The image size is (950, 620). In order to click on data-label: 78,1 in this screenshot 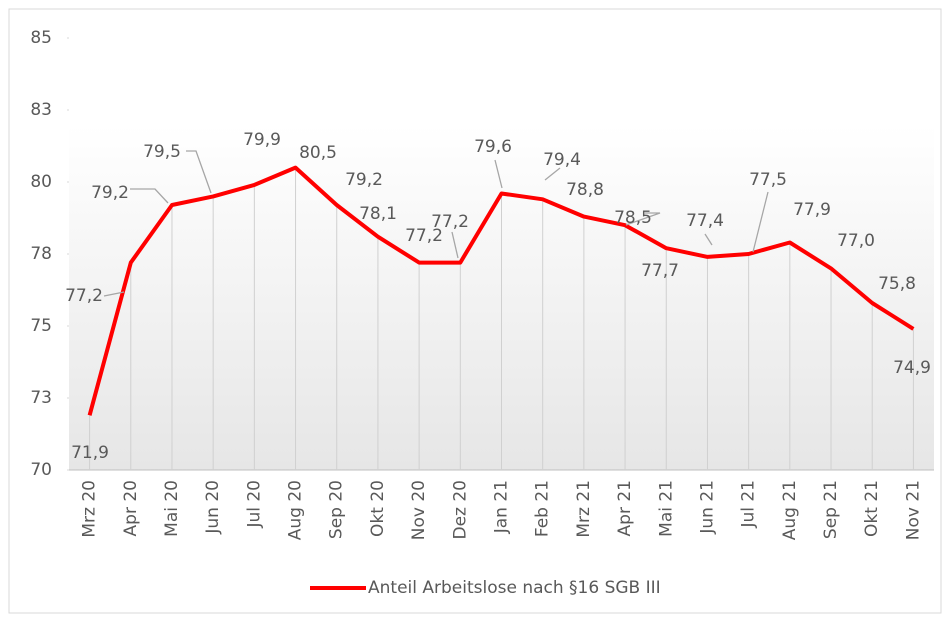, I will do `click(378, 214)`.